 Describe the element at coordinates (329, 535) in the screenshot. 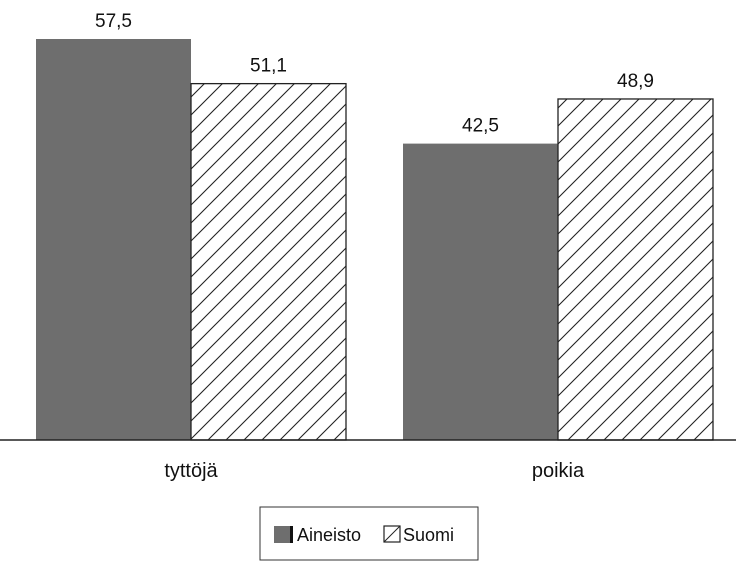

I see `legend-label-aineisto: Aineisto` at that location.